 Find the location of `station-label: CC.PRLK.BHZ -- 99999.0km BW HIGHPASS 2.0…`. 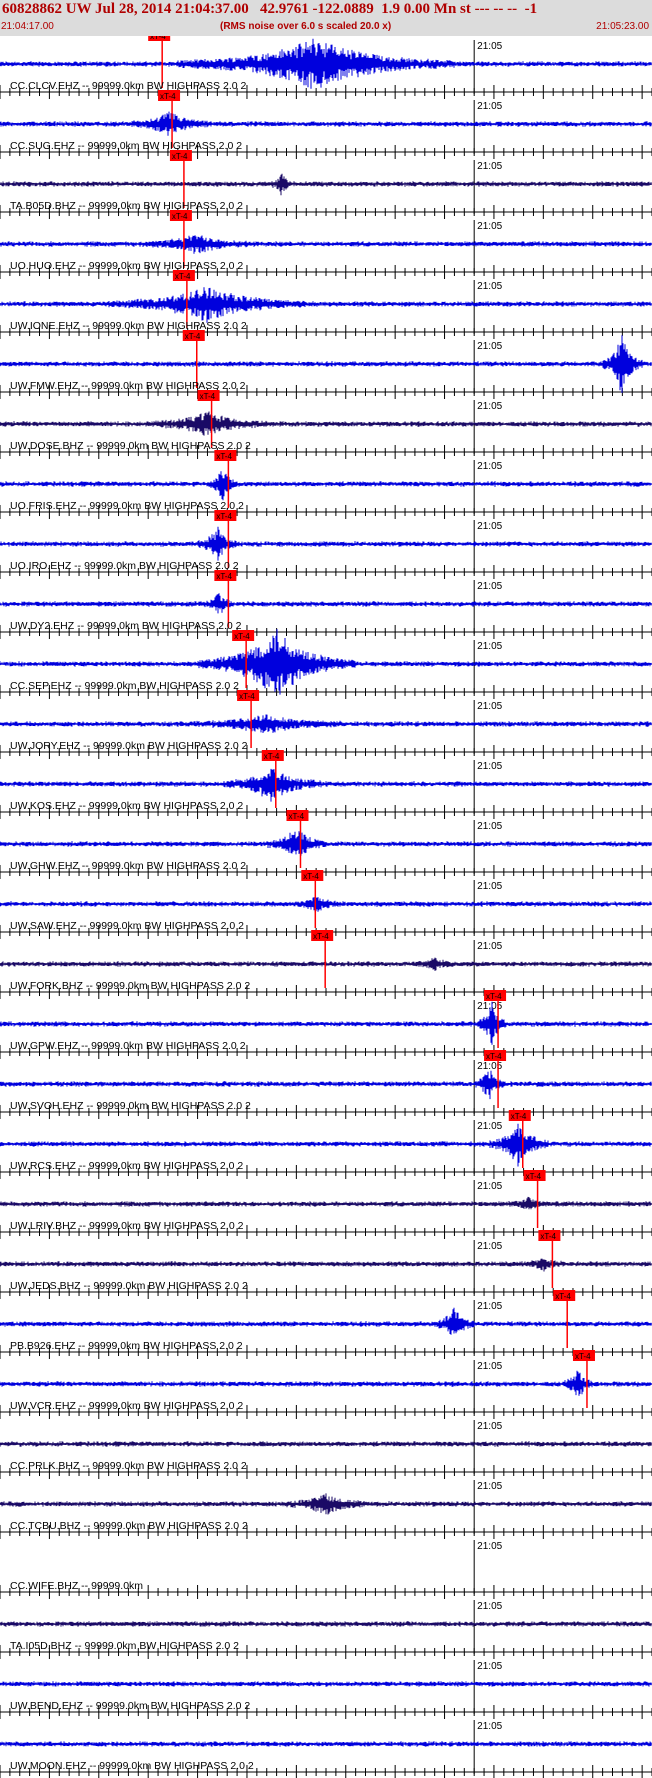

station-label: CC.PRLK.BHZ -- 99999.0km BW HIGHPASS 2.0… is located at coordinates (128, 1466).